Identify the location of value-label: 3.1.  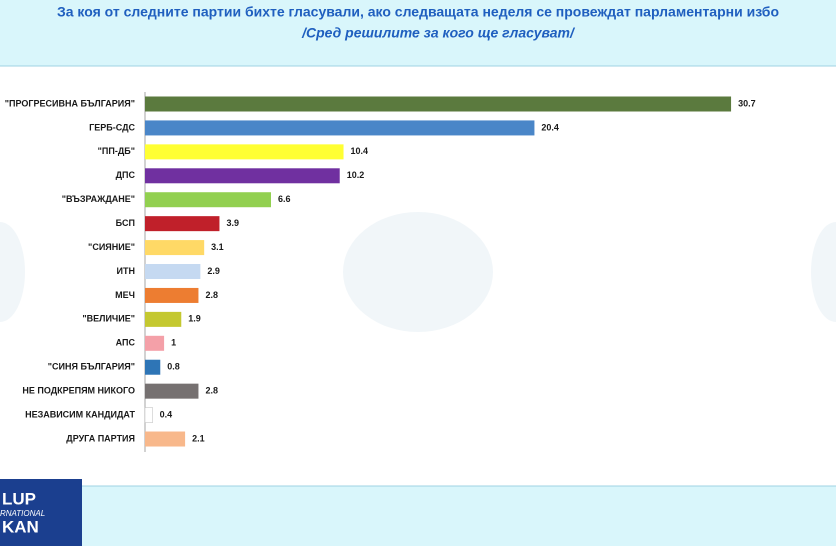
(217, 247).